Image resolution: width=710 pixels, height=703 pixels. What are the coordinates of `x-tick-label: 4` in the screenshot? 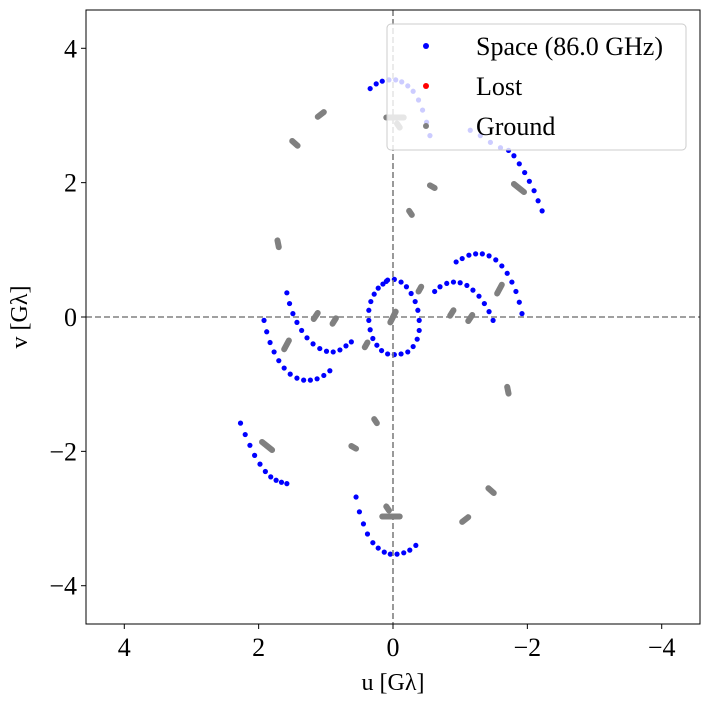 It's located at (124, 647).